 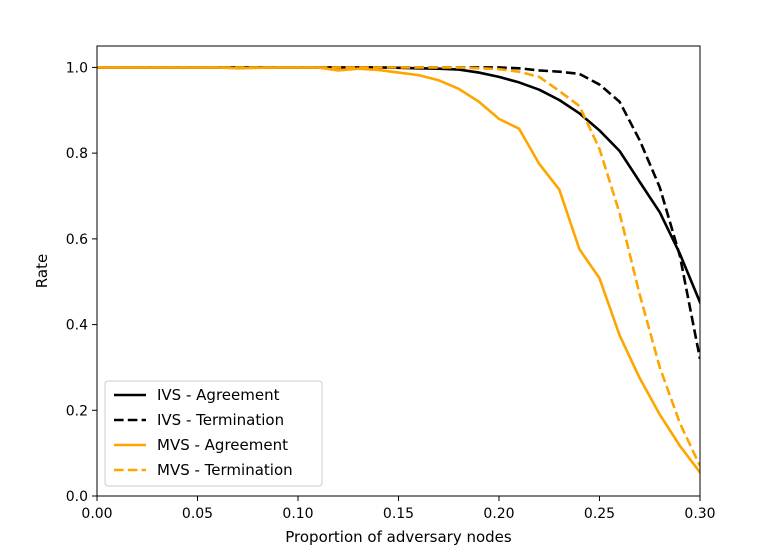 What do you see at coordinates (498, 514) in the screenshot?
I see `x-tick-label: 0.20` at bounding box center [498, 514].